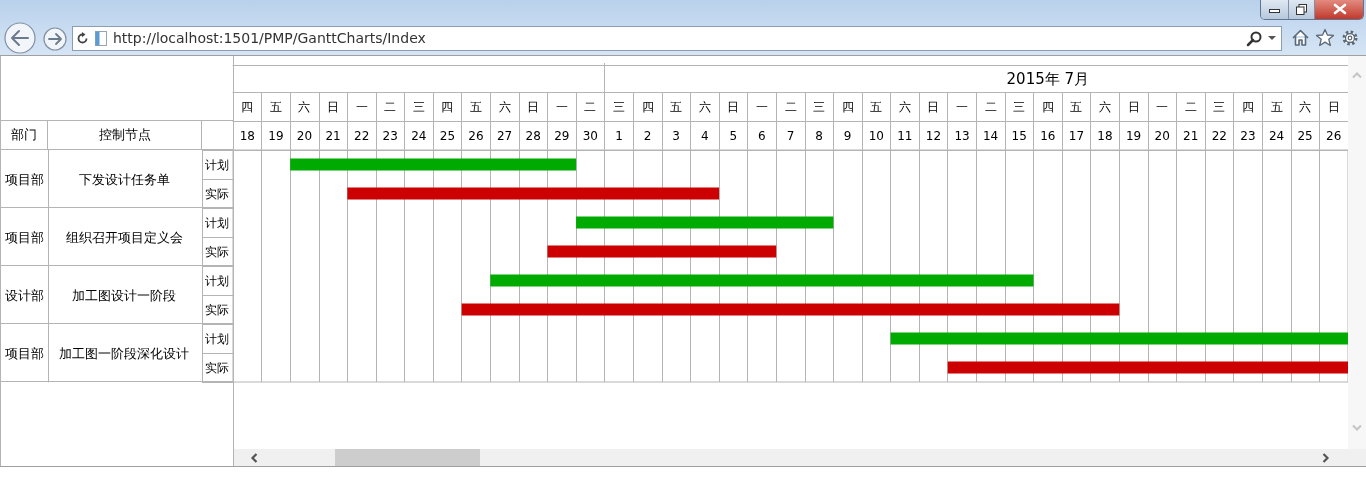  I want to click on x-tick-label: 29, so click(562, 136).